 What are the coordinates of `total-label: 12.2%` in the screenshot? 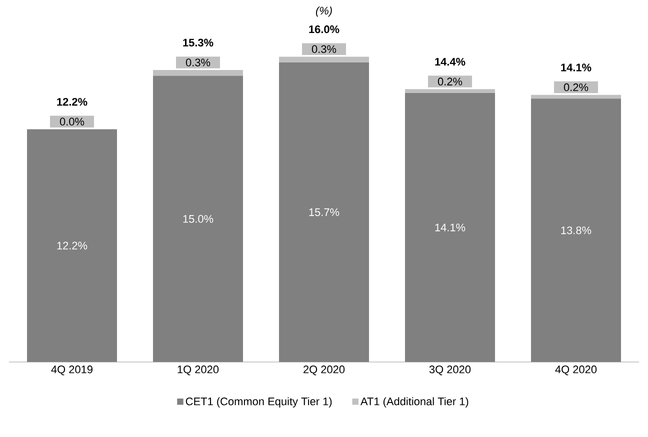 It's located at (72, 102).